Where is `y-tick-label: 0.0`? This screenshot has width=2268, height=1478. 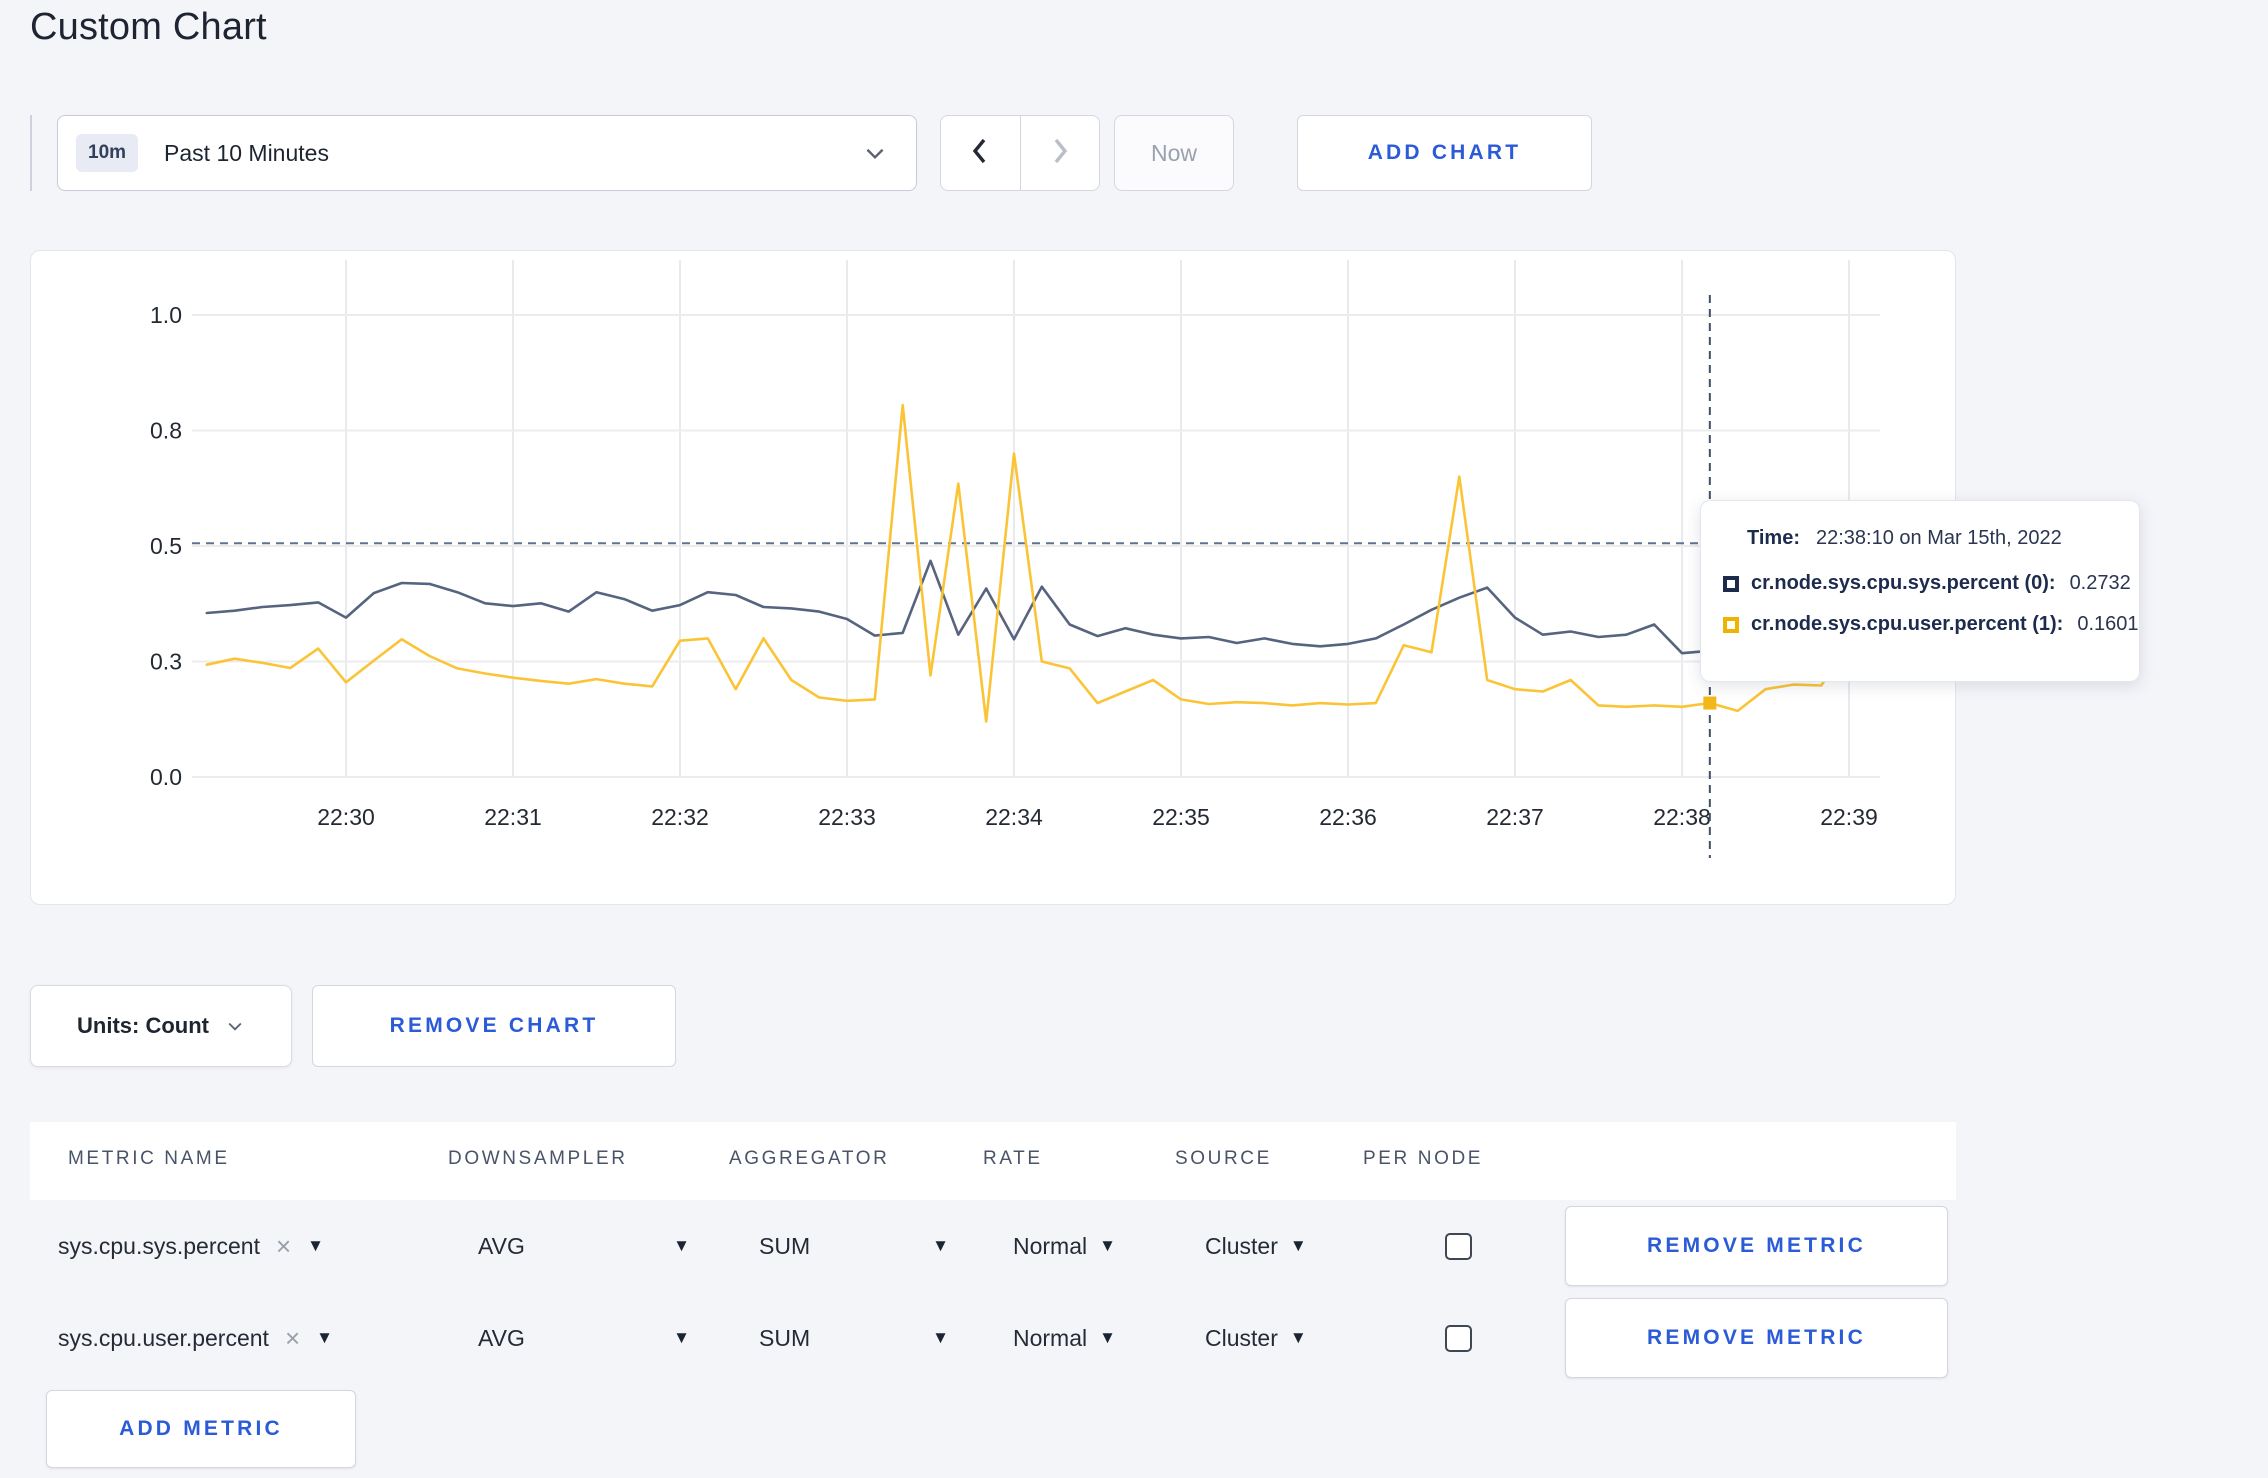
y-tick-label: 0.0 is located at coordinates (166, 777).